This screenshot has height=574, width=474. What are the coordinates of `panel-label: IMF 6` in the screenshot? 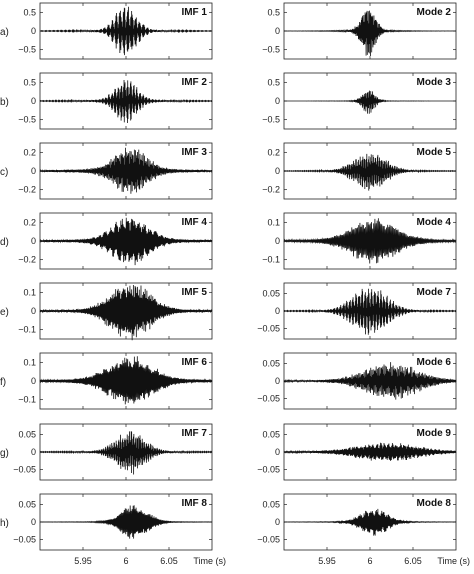 It's located at (194, 362).